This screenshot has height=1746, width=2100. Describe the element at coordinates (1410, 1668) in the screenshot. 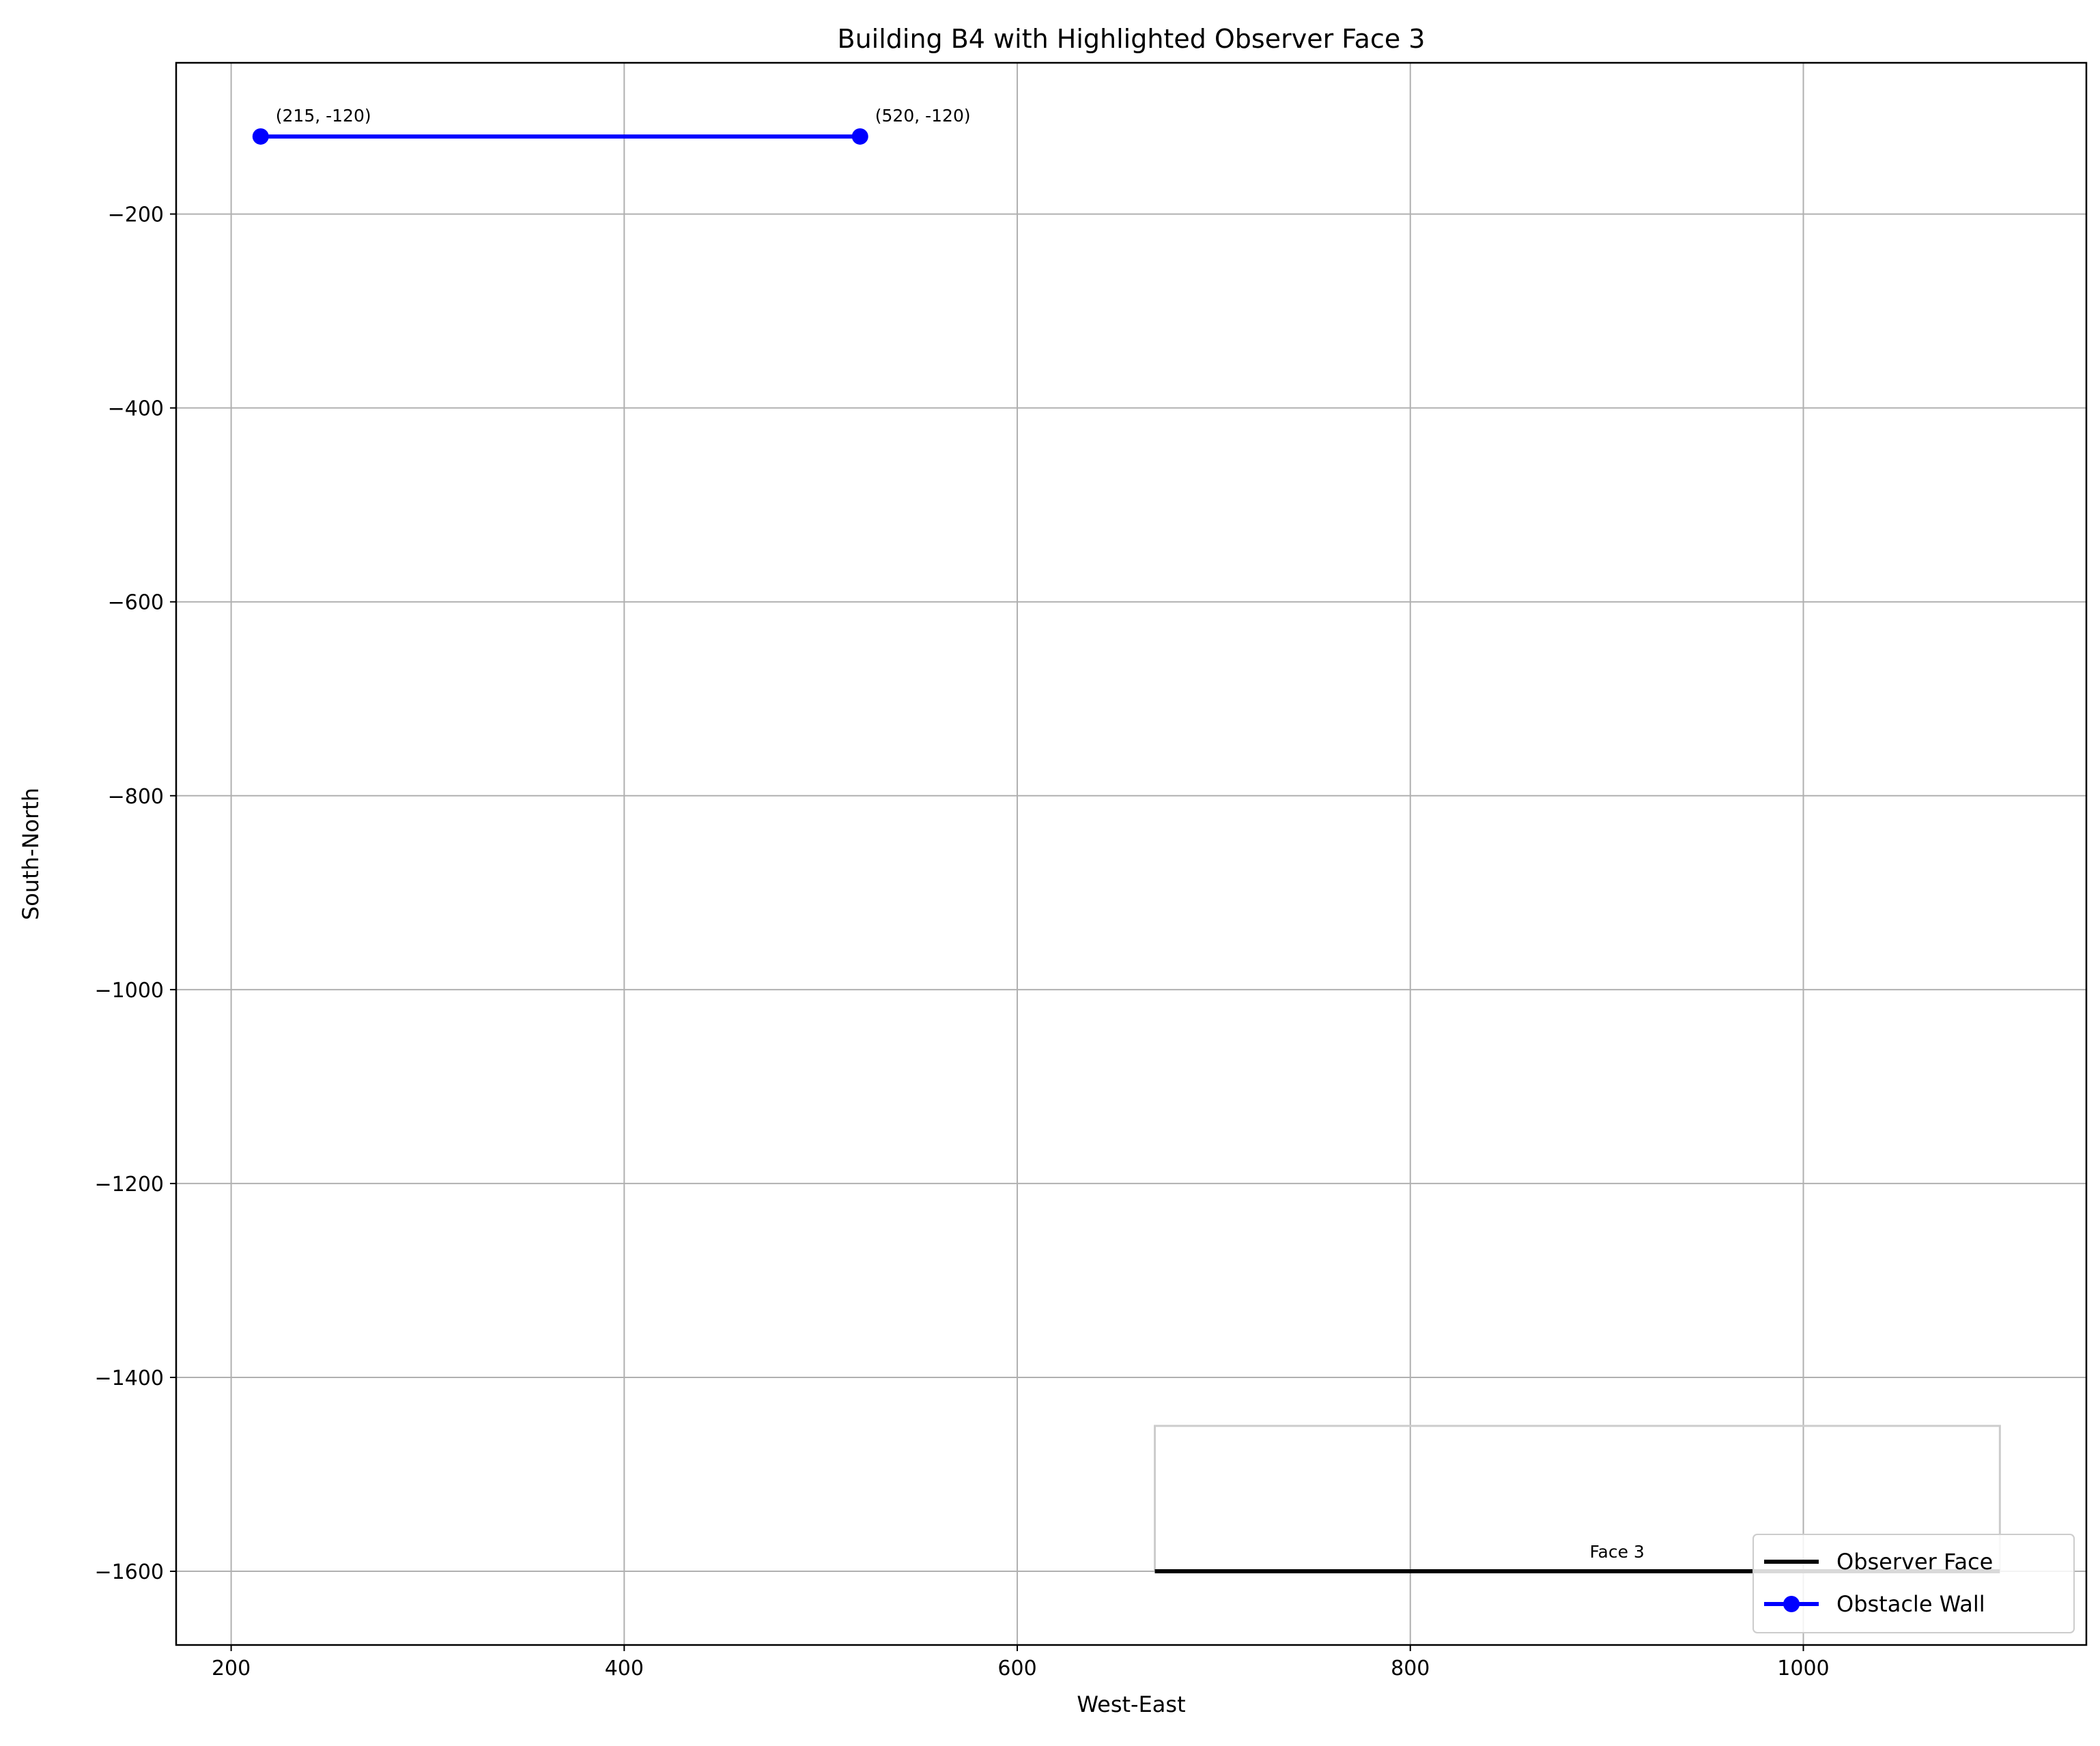

I see `x-tick-label: 800` at that location.